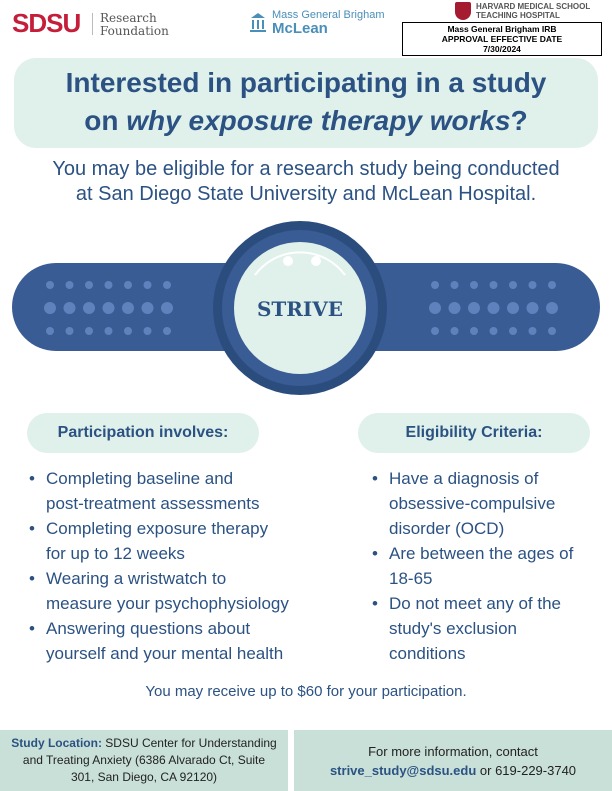 Image resolution: width=612 pixels, height=791 pixels. I want to click on list-item-line: yourself and your mental health, so click(165, 653).